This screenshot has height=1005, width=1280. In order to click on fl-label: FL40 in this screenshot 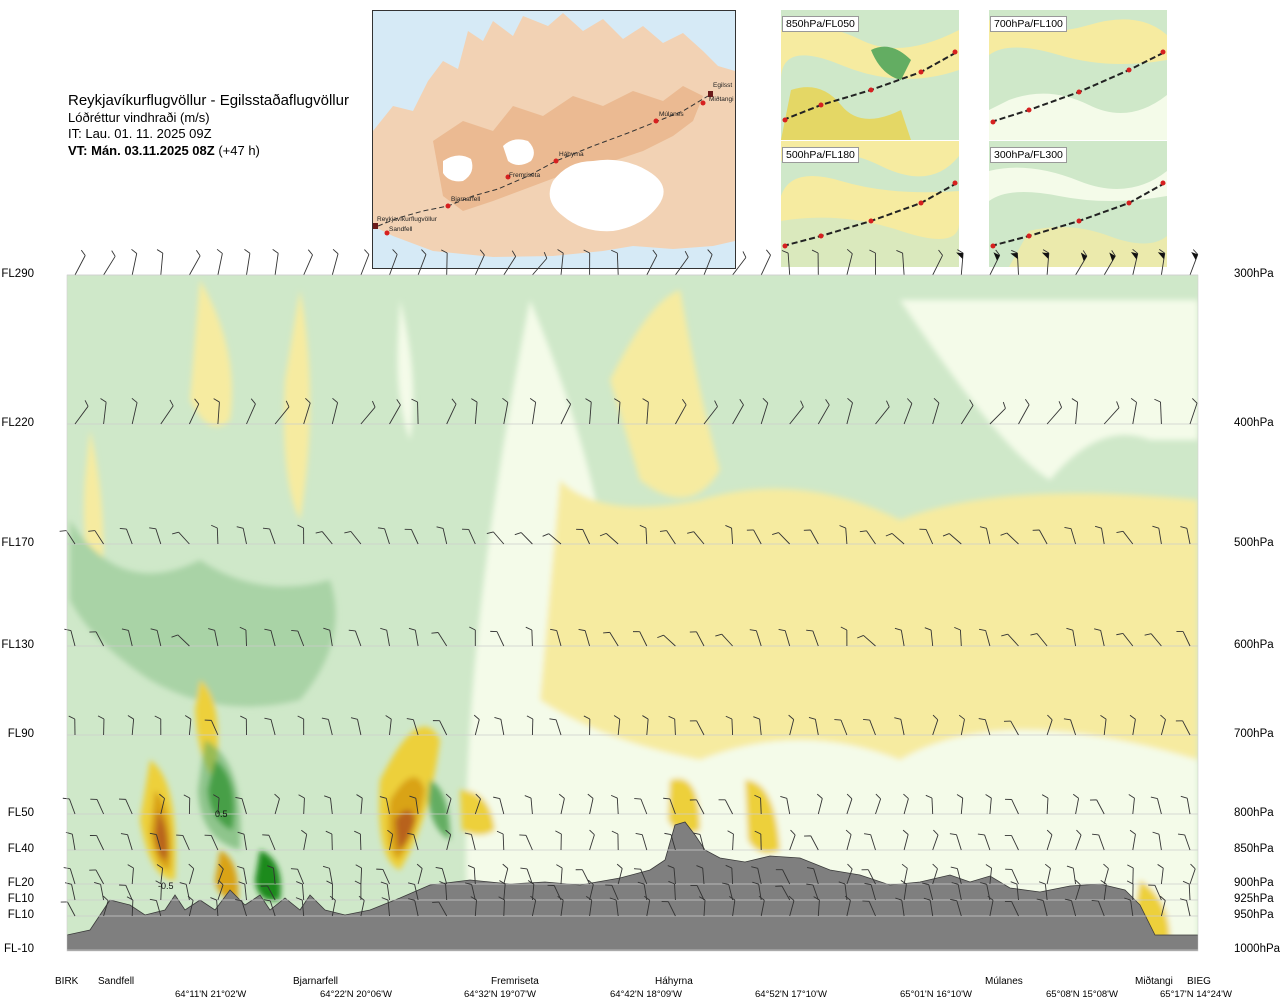, I will do `click(20, 849)`.